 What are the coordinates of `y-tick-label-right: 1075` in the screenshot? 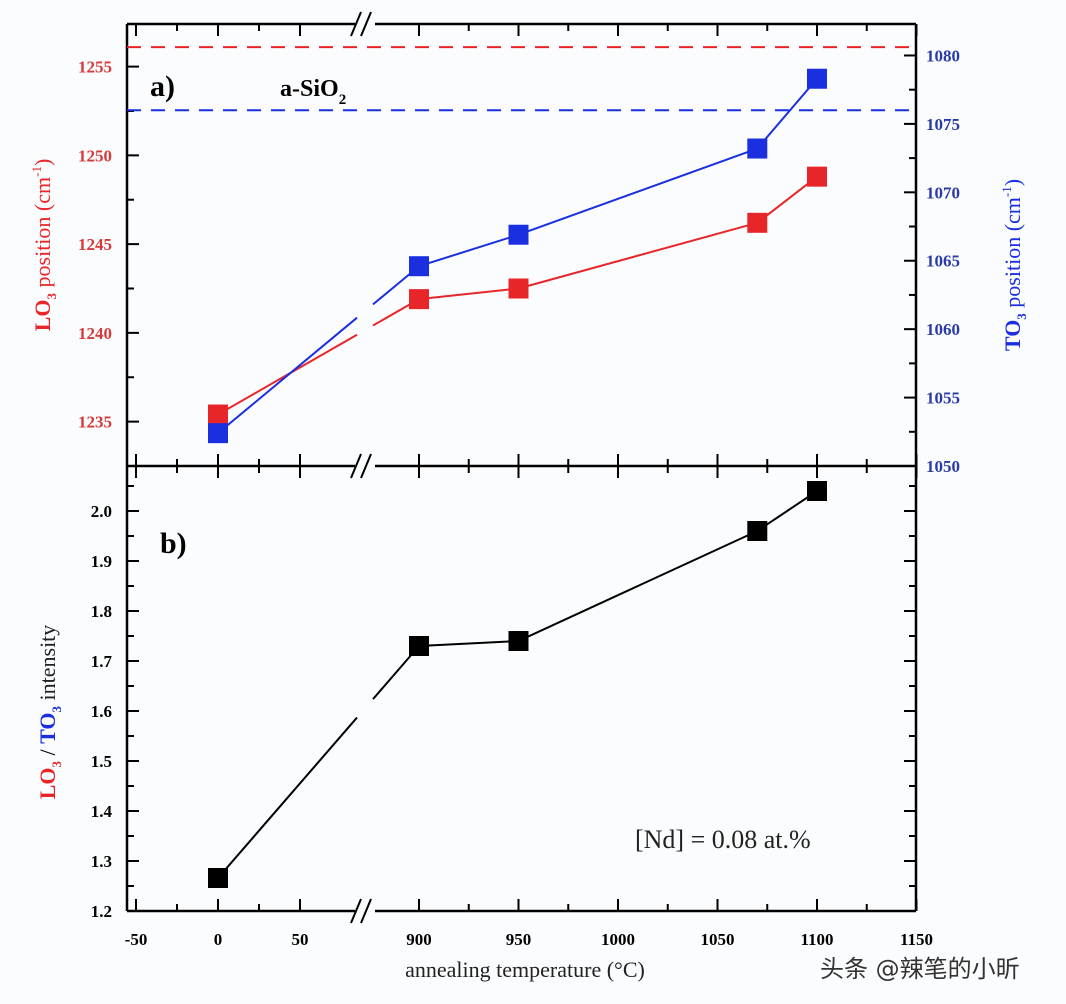 It's located at (943, 124).